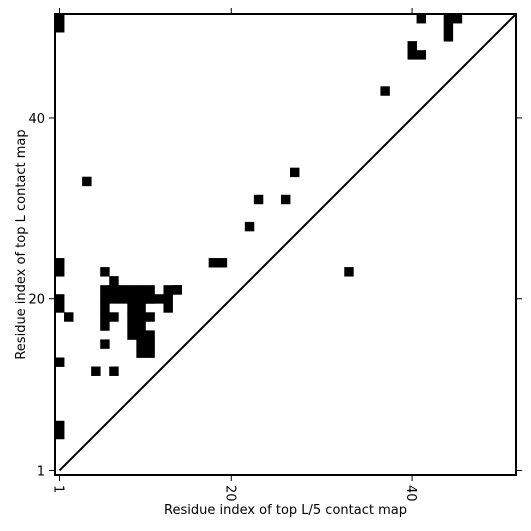  I want to click on x-tick-label: 20, so click(229, 493).